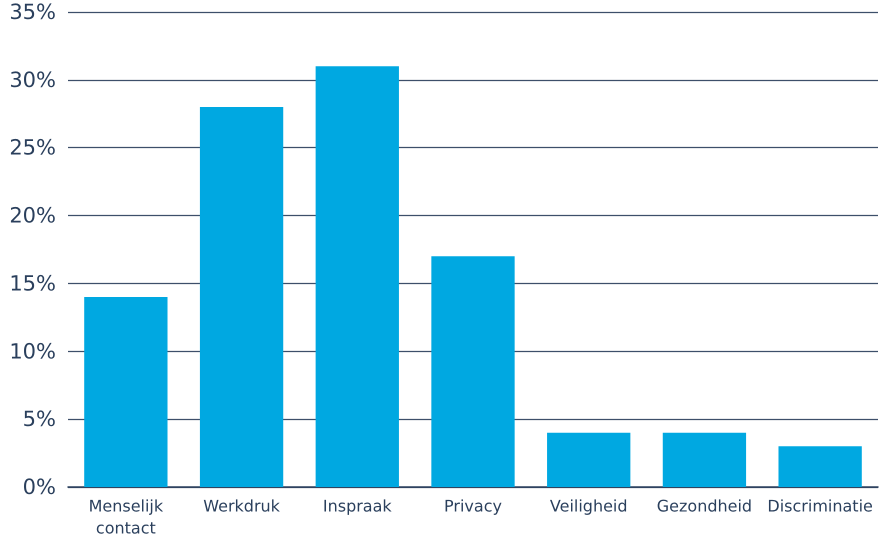  I want to click on y-tick-label: 20%, so click(32, 216).